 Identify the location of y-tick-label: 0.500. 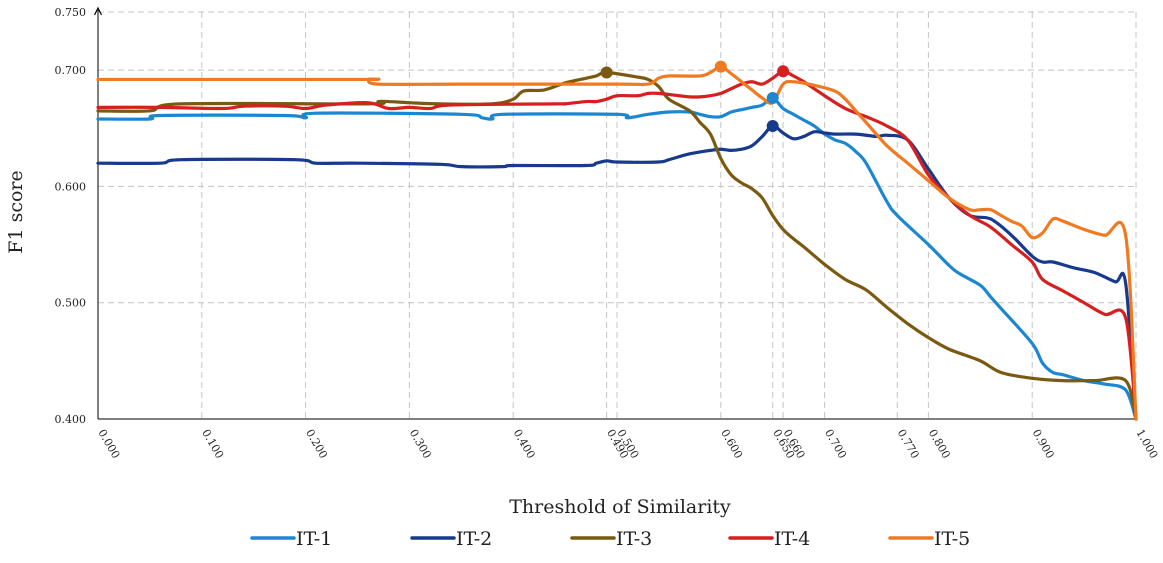
(71, 303).